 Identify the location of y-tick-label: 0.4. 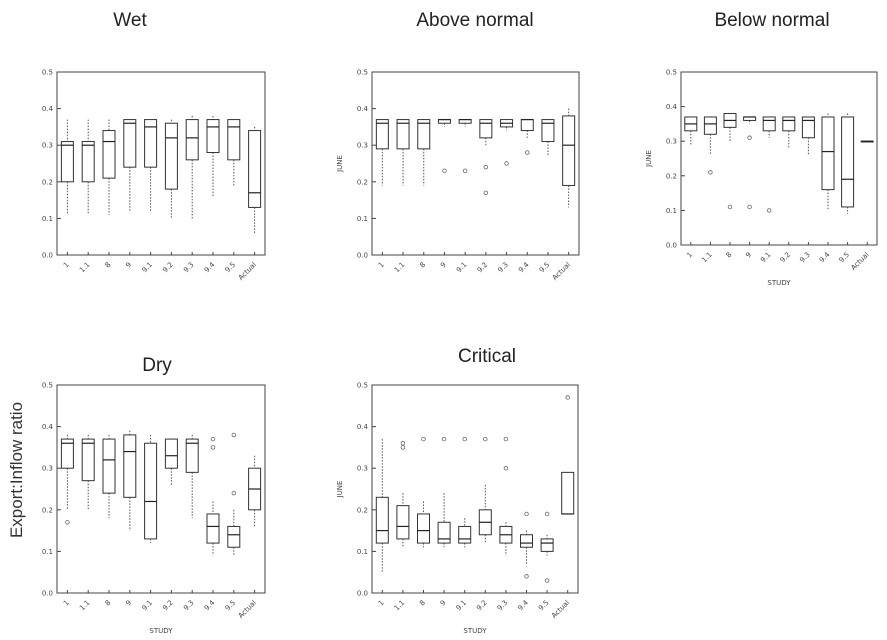
(363, 109).